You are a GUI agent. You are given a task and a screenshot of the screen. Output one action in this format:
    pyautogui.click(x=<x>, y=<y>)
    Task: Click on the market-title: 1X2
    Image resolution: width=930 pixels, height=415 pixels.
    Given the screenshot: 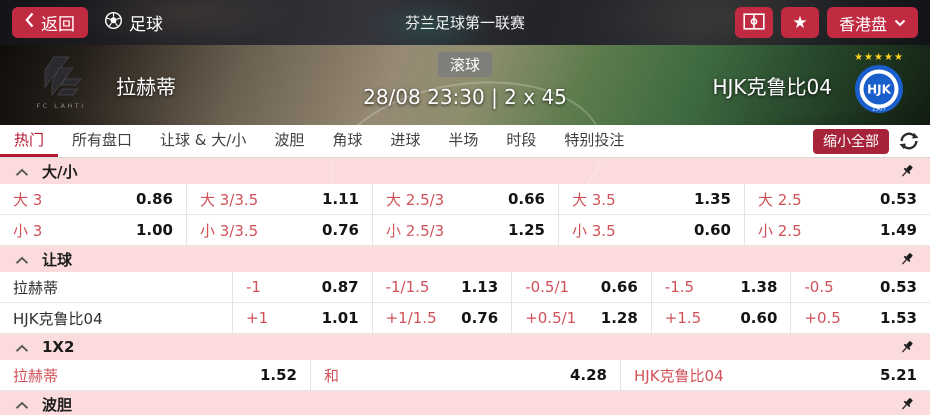 What is the action you would take?
    pyautogui.click(x=58, y=347)
    